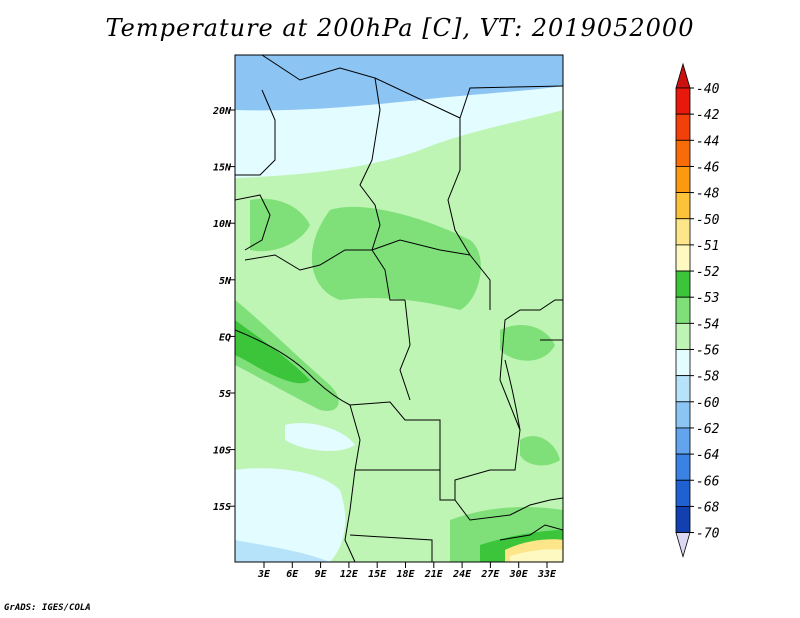 Image resolution: width=800 pixels, height=618 pixels. I want to click on longitude-axis: 3E 6E 9E 12E 15E 18E 21E 24E 27E 30E 33E, so click(407, 571).